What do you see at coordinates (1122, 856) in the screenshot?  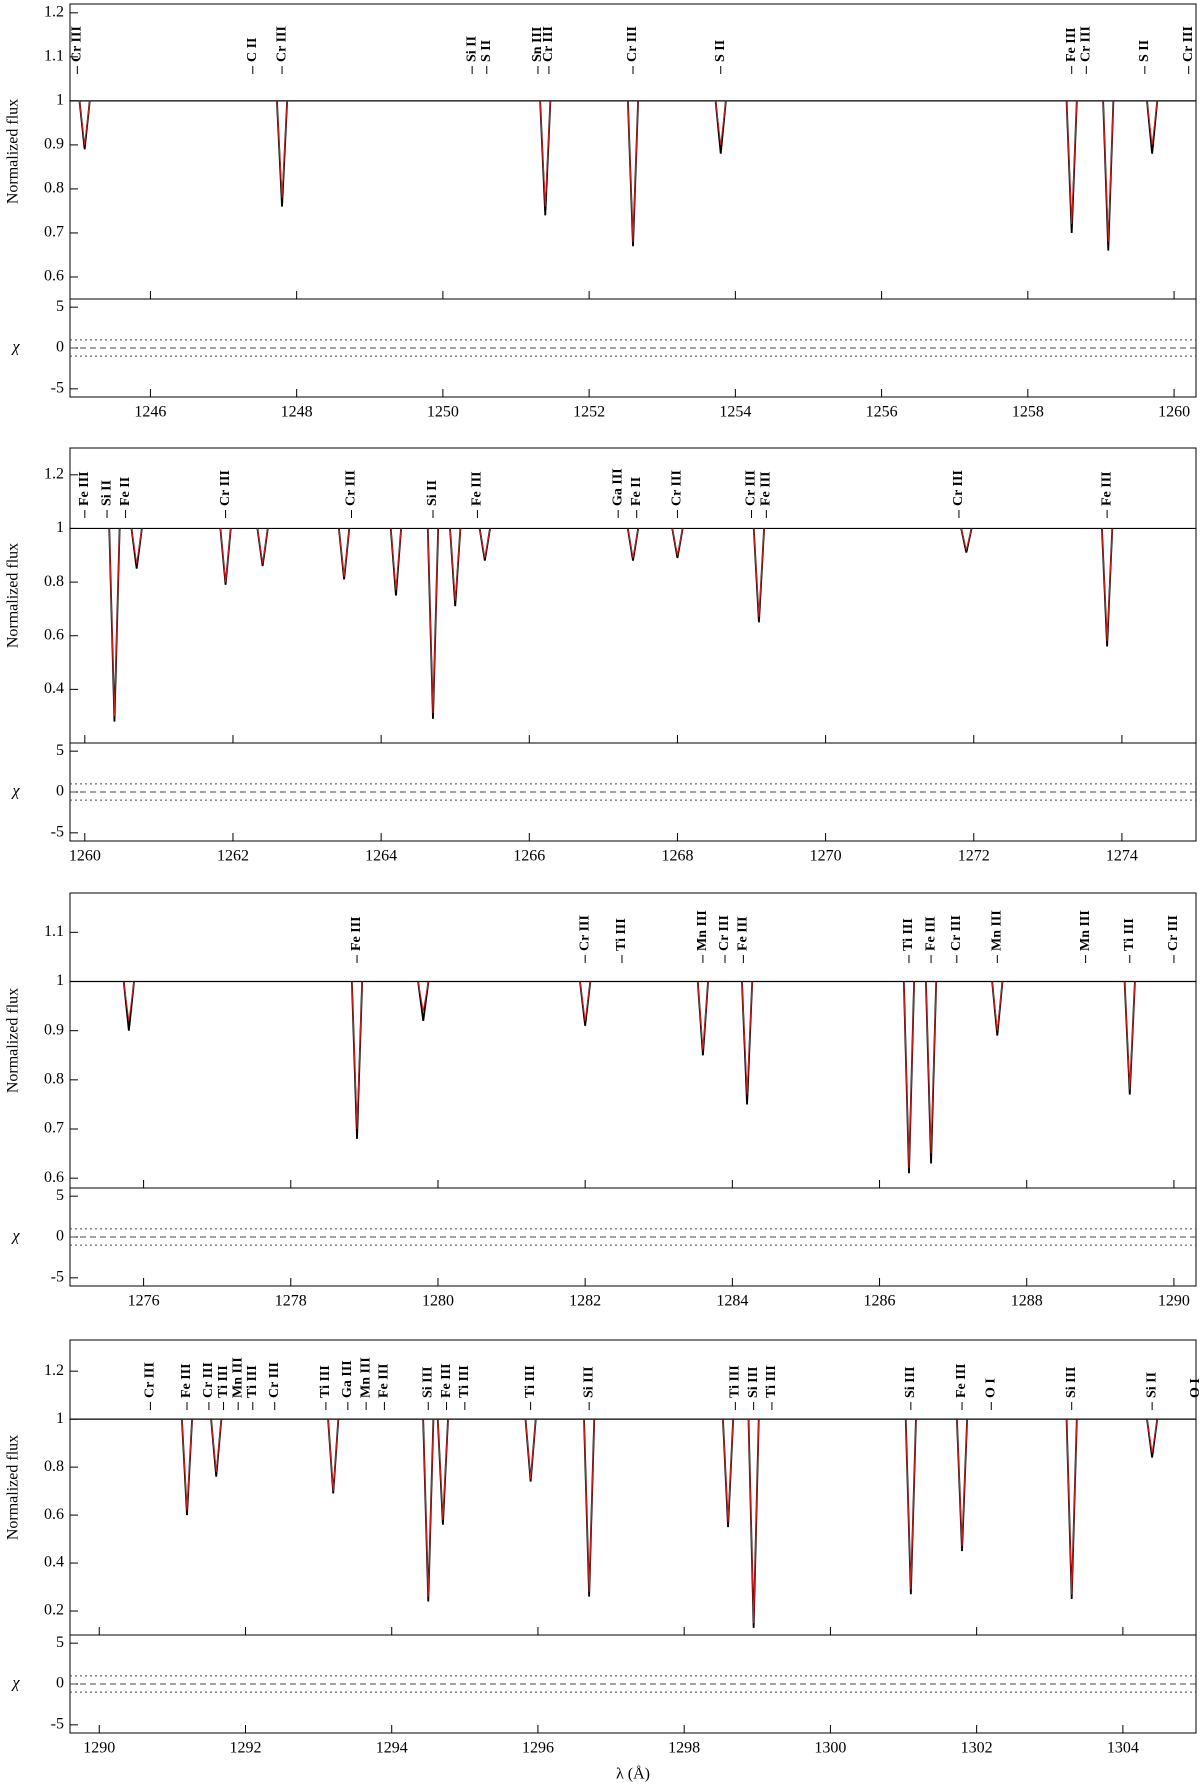 I see `x-tick-label: 1274` at bounding box center [1122, 856].